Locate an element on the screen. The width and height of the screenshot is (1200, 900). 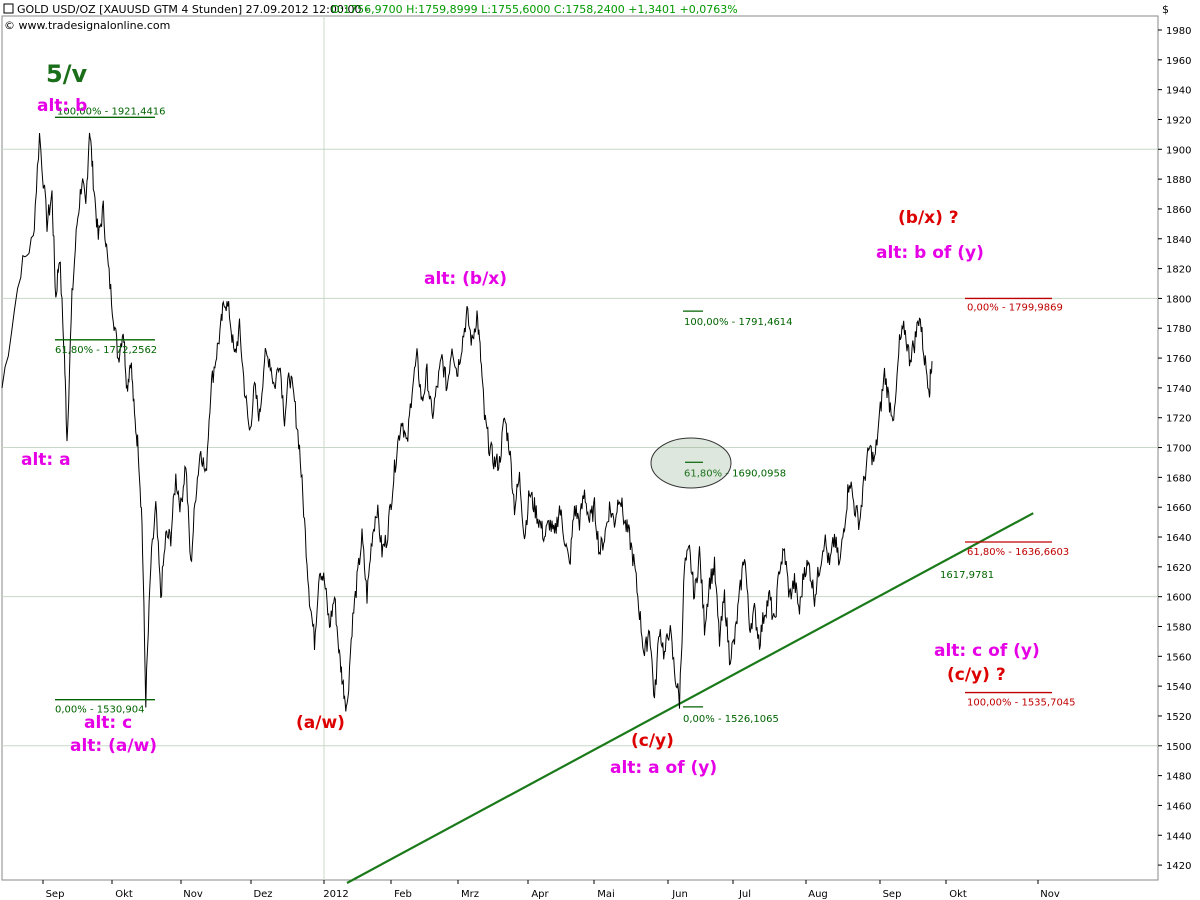
x-tick-label: Dez is located at coordinates (262, 894).